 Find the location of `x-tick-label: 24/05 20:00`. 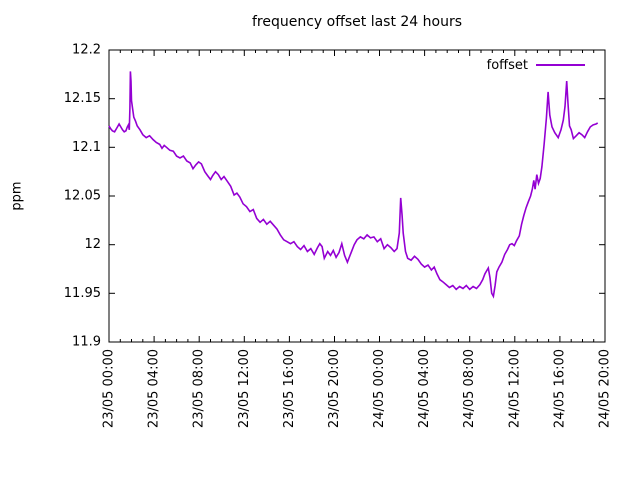

x-tick-label: 24/05 20:00 is located at coordinates (605, 388).